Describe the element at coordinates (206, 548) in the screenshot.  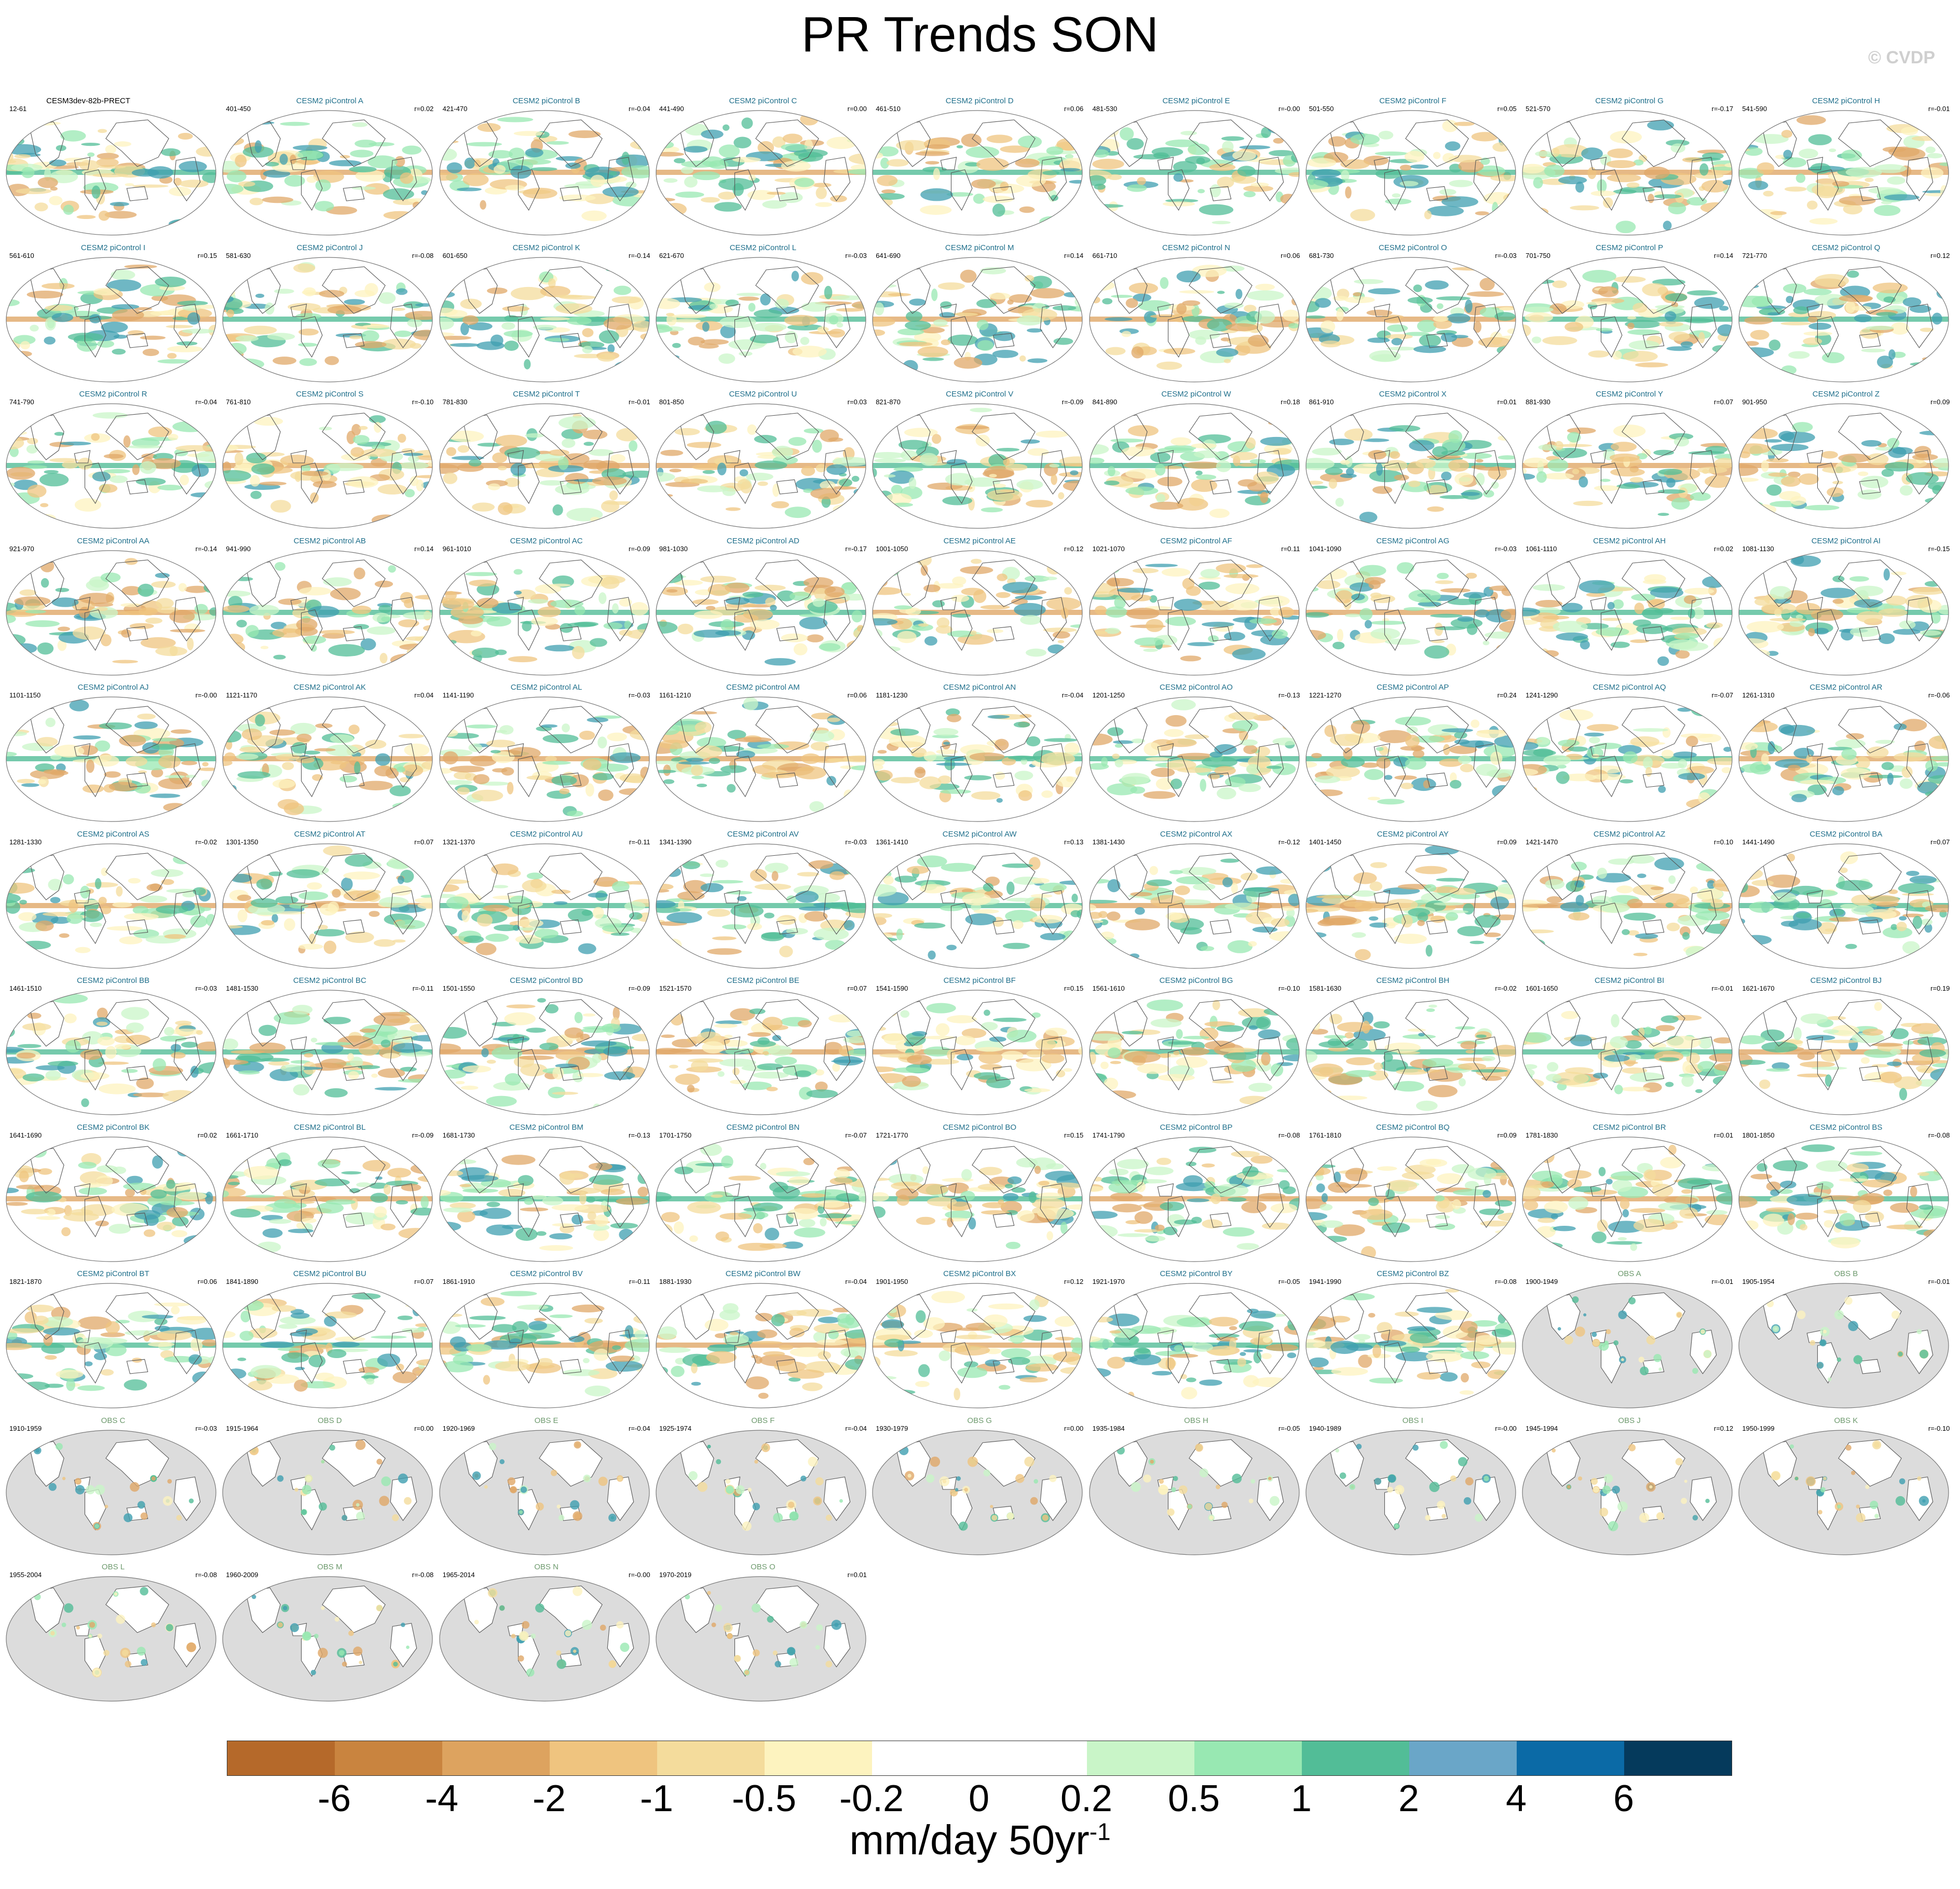
I see `panel-pattern-correlation: r=-0.14` at that location.